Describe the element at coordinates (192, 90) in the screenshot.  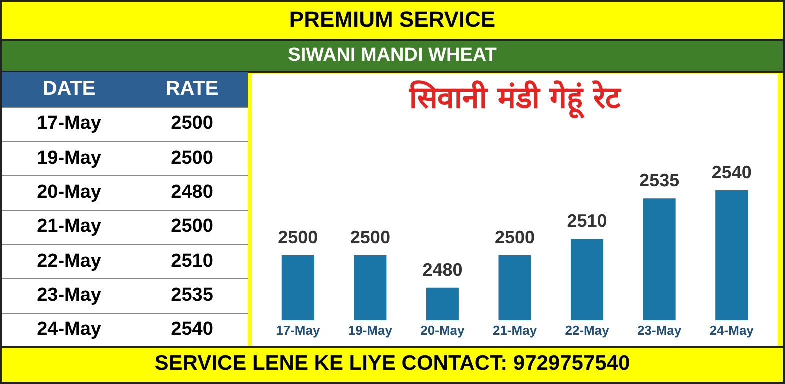
I see `text: RATE` at that location.